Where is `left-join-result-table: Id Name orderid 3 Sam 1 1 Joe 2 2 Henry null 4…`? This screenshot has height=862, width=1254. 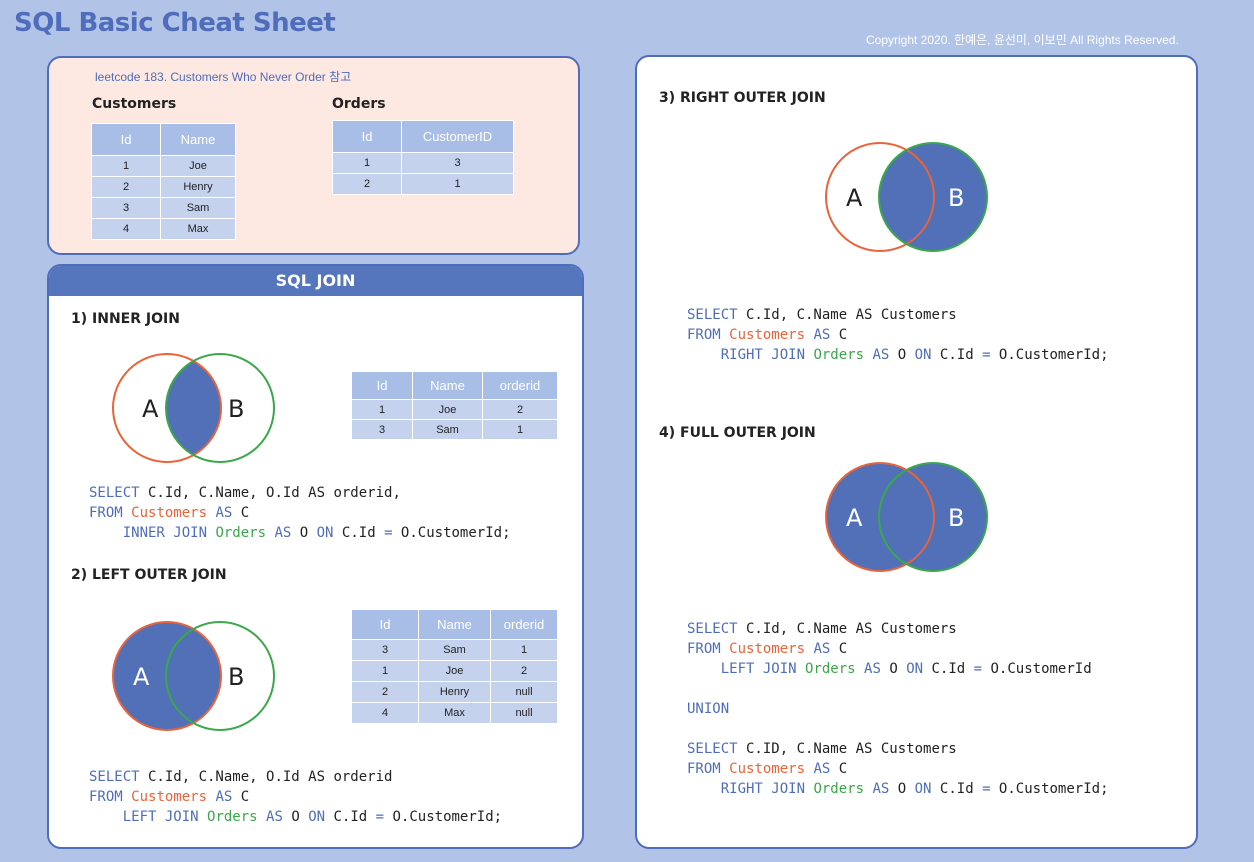 left-join-result-table: Id Name orderid 3 Sam 1 1 Joe 2 2 Henry null 4… is located at coordinates (454, 666).